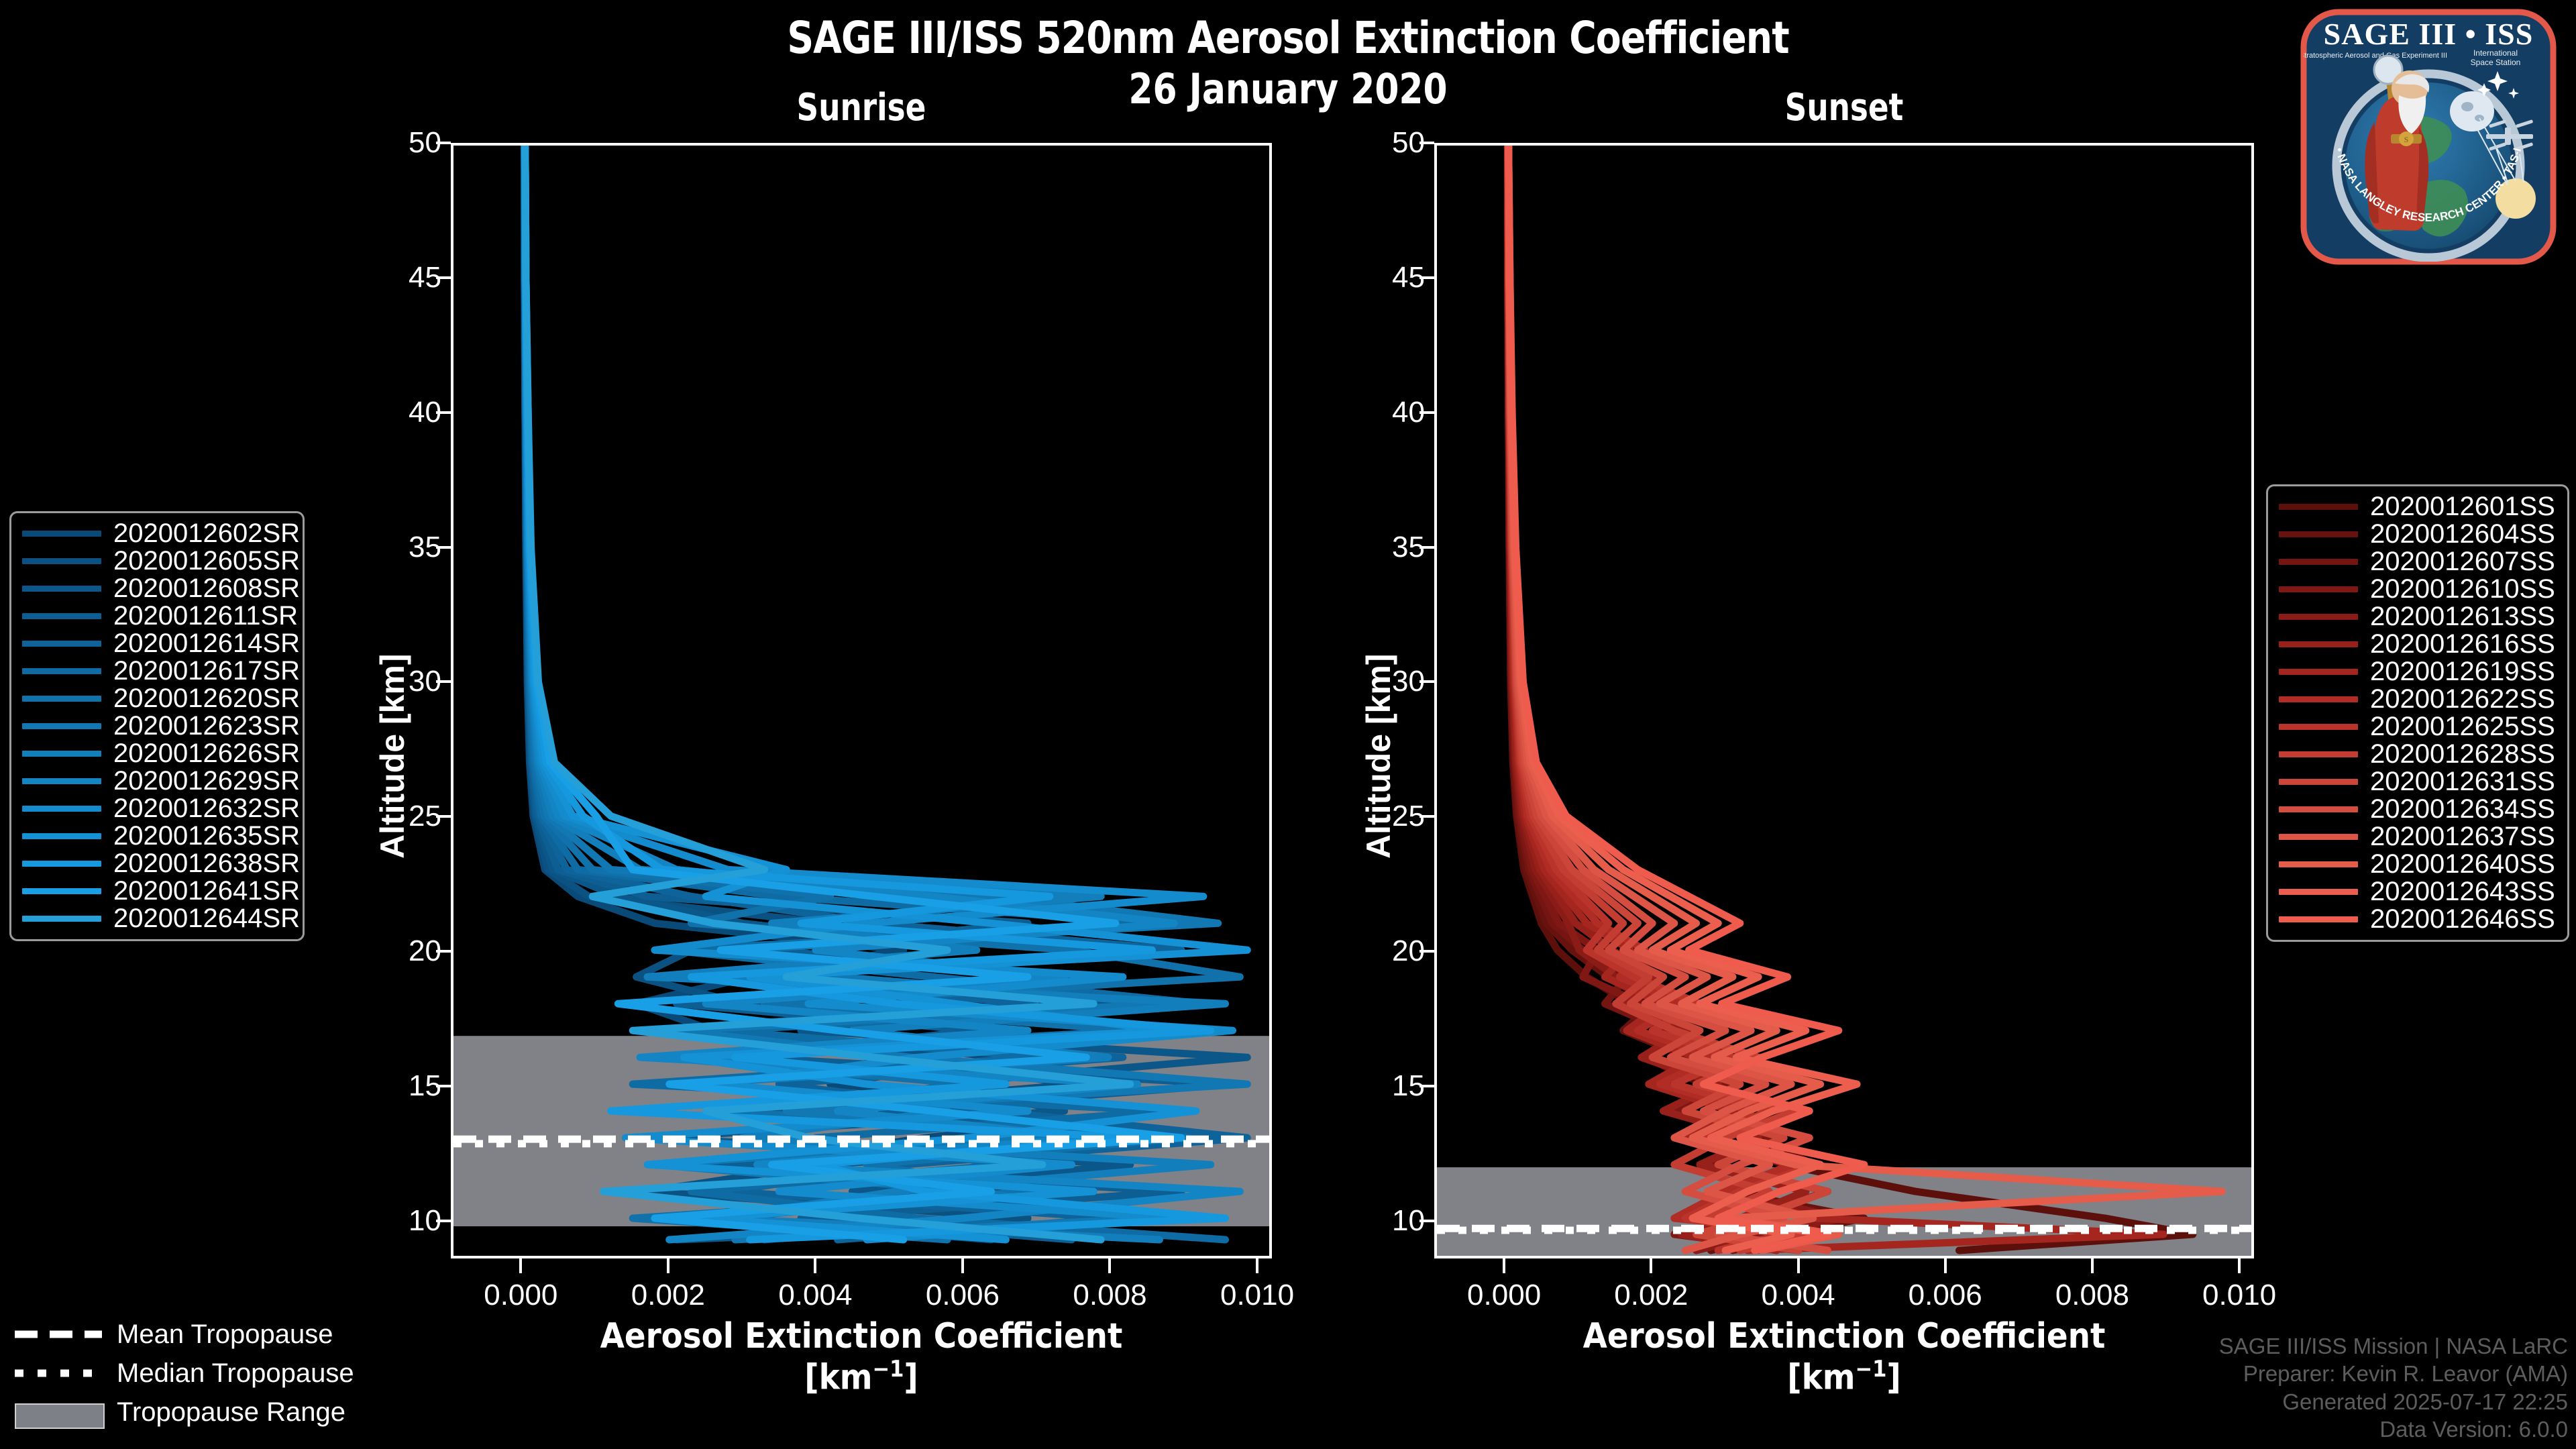 This screenshot has width=2576, height=1449. I want to click on legend-label: 2020012625SS, so click(2462, 726).